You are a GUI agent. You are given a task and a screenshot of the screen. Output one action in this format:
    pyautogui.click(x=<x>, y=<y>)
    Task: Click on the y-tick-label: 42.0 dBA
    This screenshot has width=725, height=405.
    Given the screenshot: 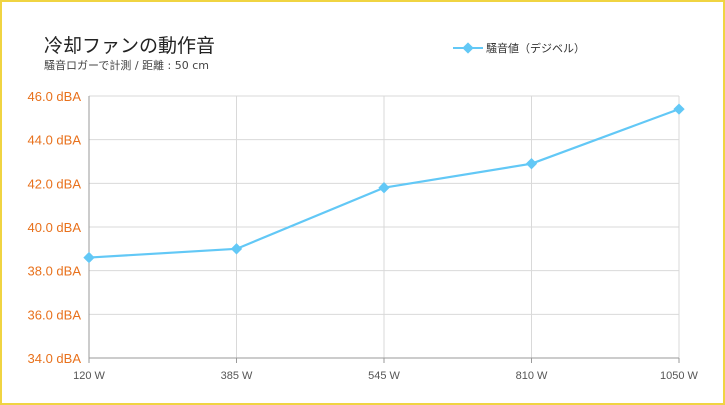 What is the action you would take?
    pyautogui.click(x=55, y=183)
    